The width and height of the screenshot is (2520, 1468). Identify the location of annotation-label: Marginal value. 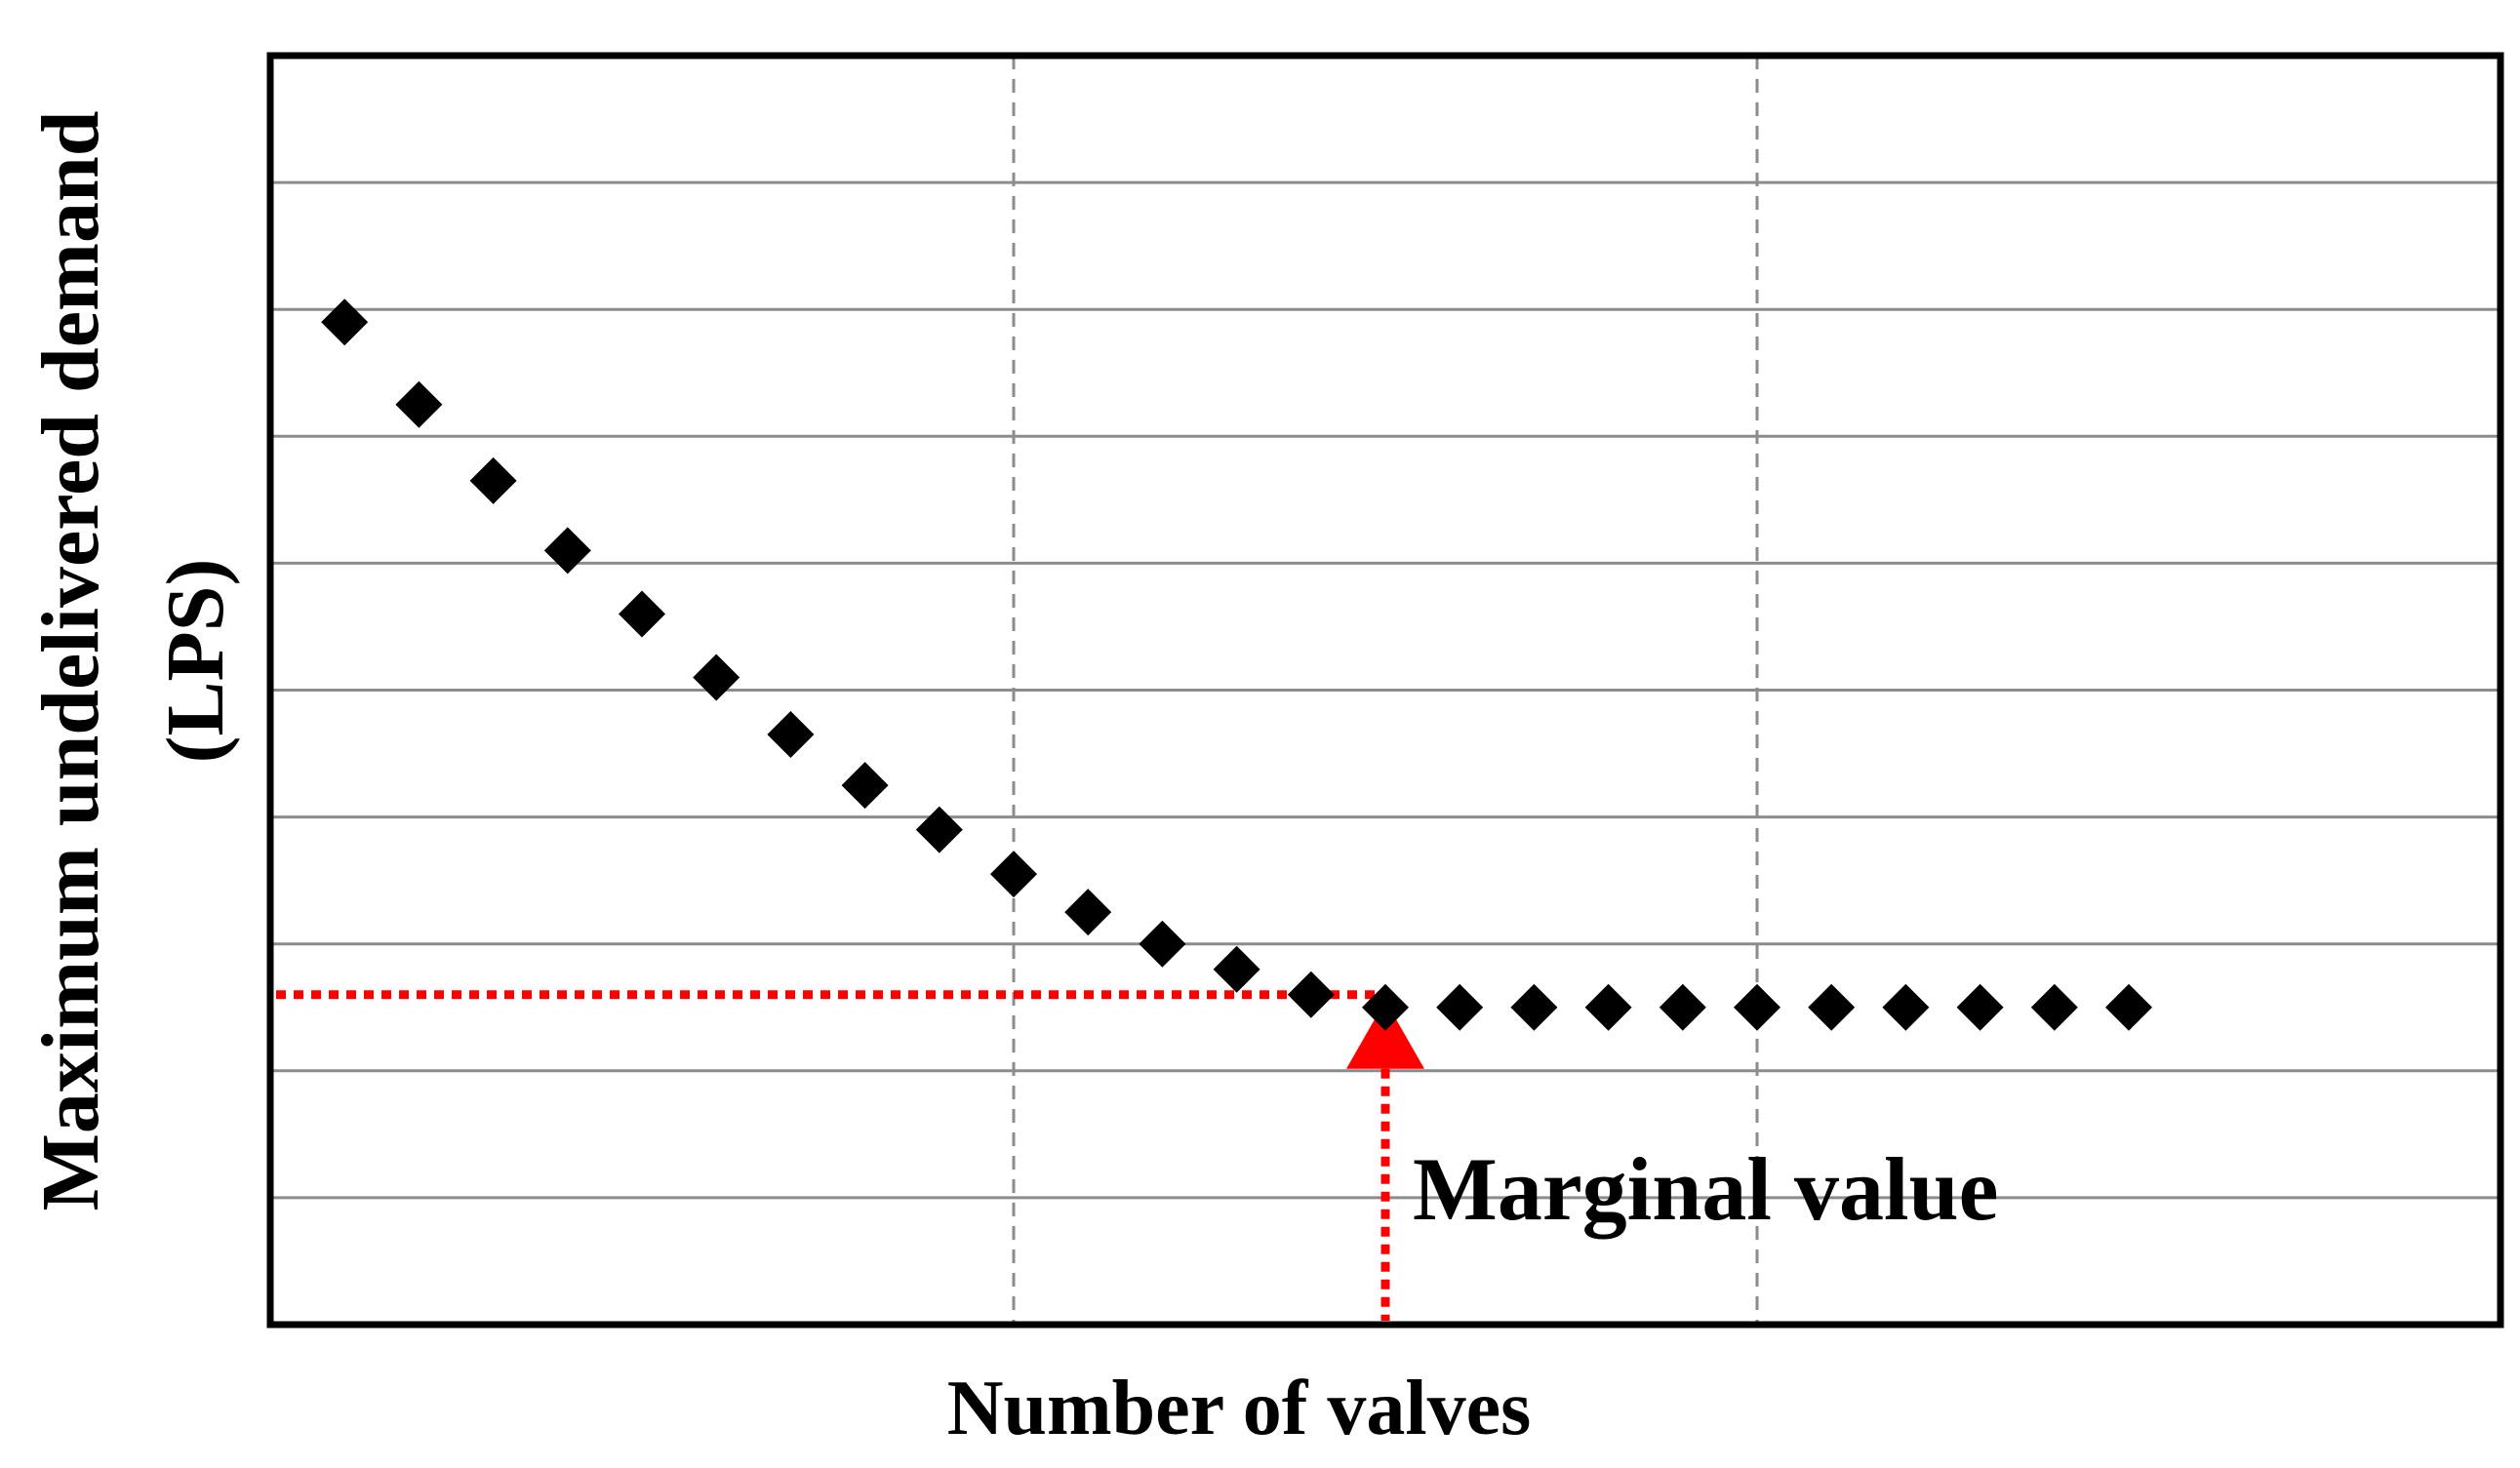
(1706, 1189).